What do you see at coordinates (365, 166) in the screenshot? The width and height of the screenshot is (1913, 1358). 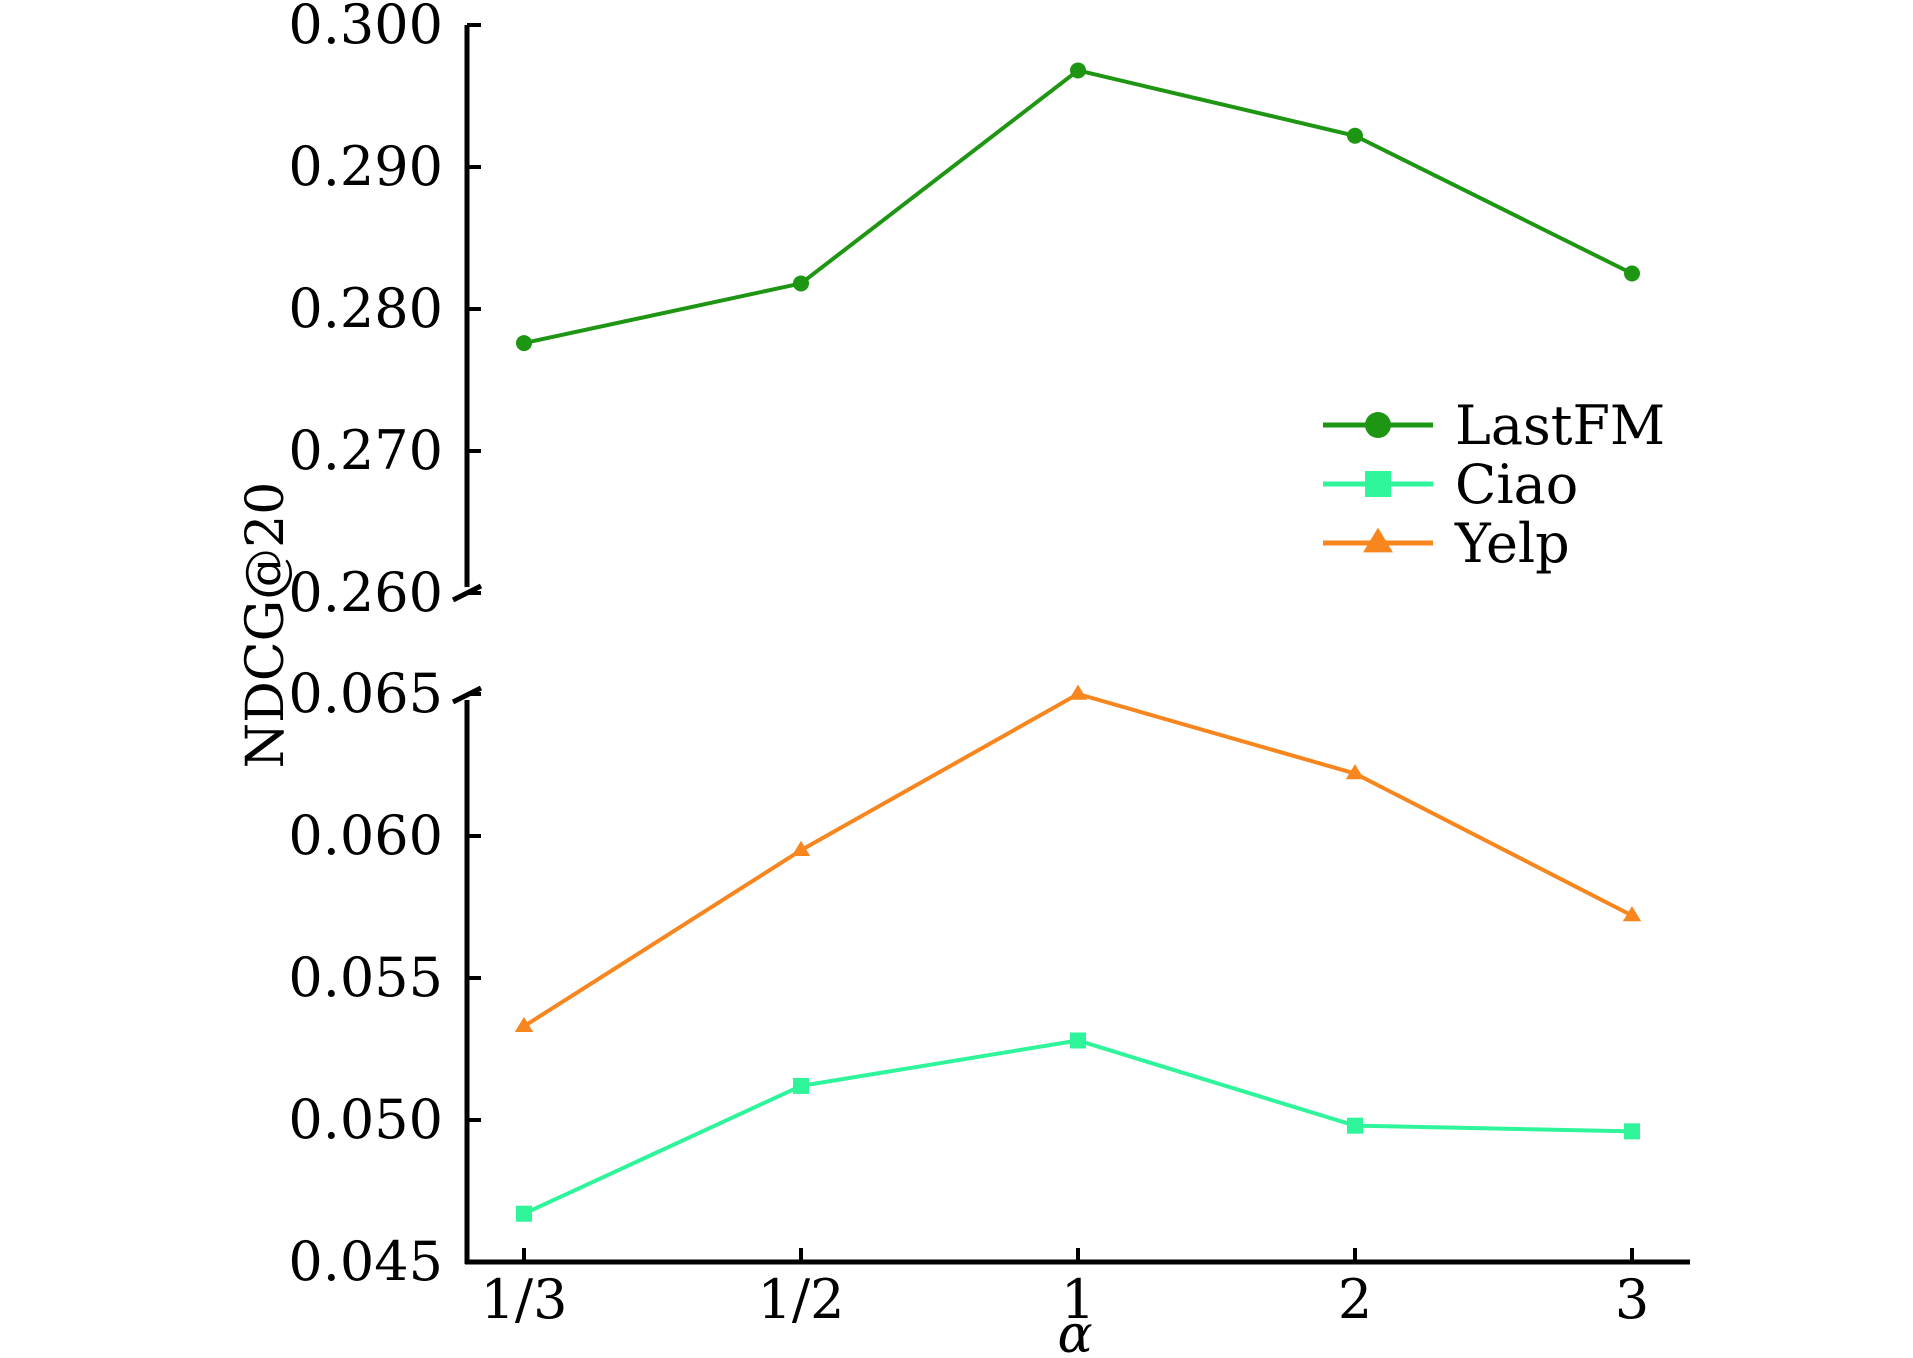 I see `y-tick-label: 0.290` at bounding box center [365, 166].